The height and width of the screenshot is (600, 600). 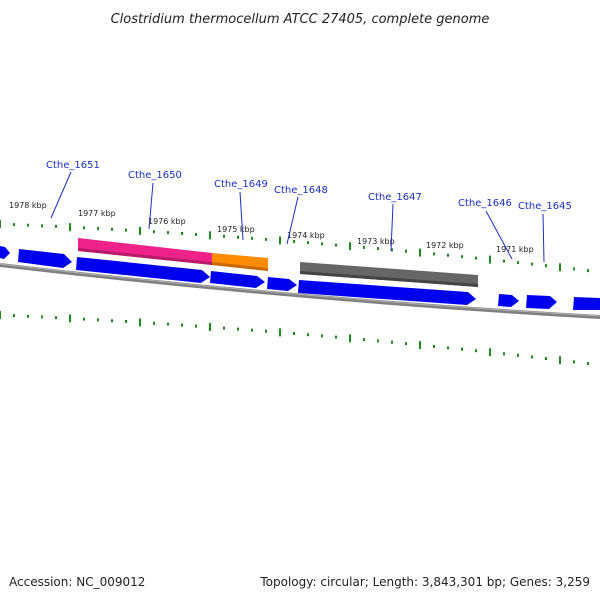 What do you see at coordinates (376, 241) in the screenshot?
I see `scale-label-1973: 1973 kbp` at bounding box center [376, 241].